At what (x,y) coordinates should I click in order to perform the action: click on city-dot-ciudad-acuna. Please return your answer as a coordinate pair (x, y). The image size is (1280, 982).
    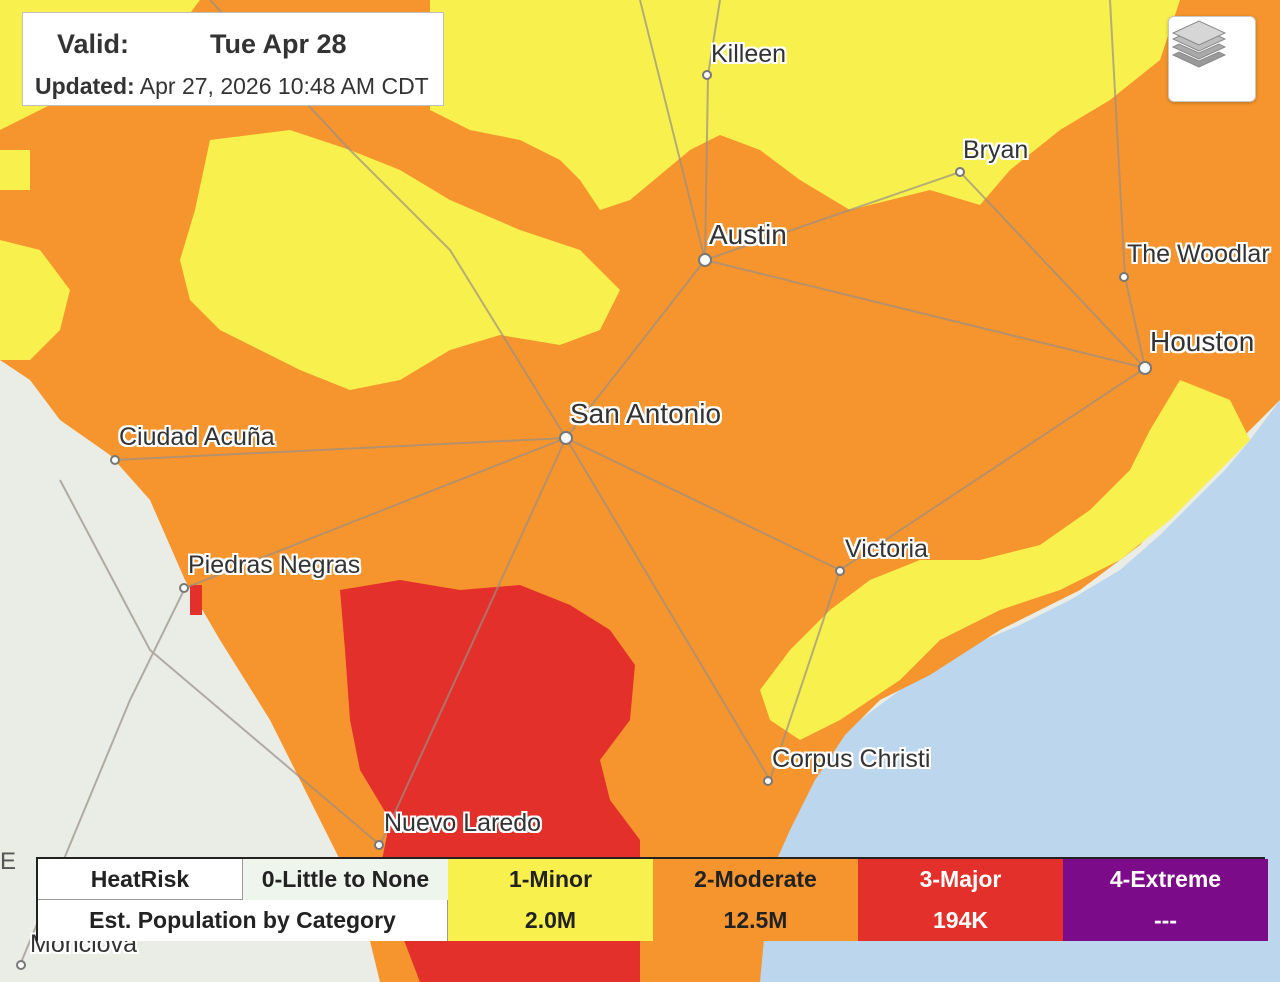
    Looking at the image, I should click on (115, 460).